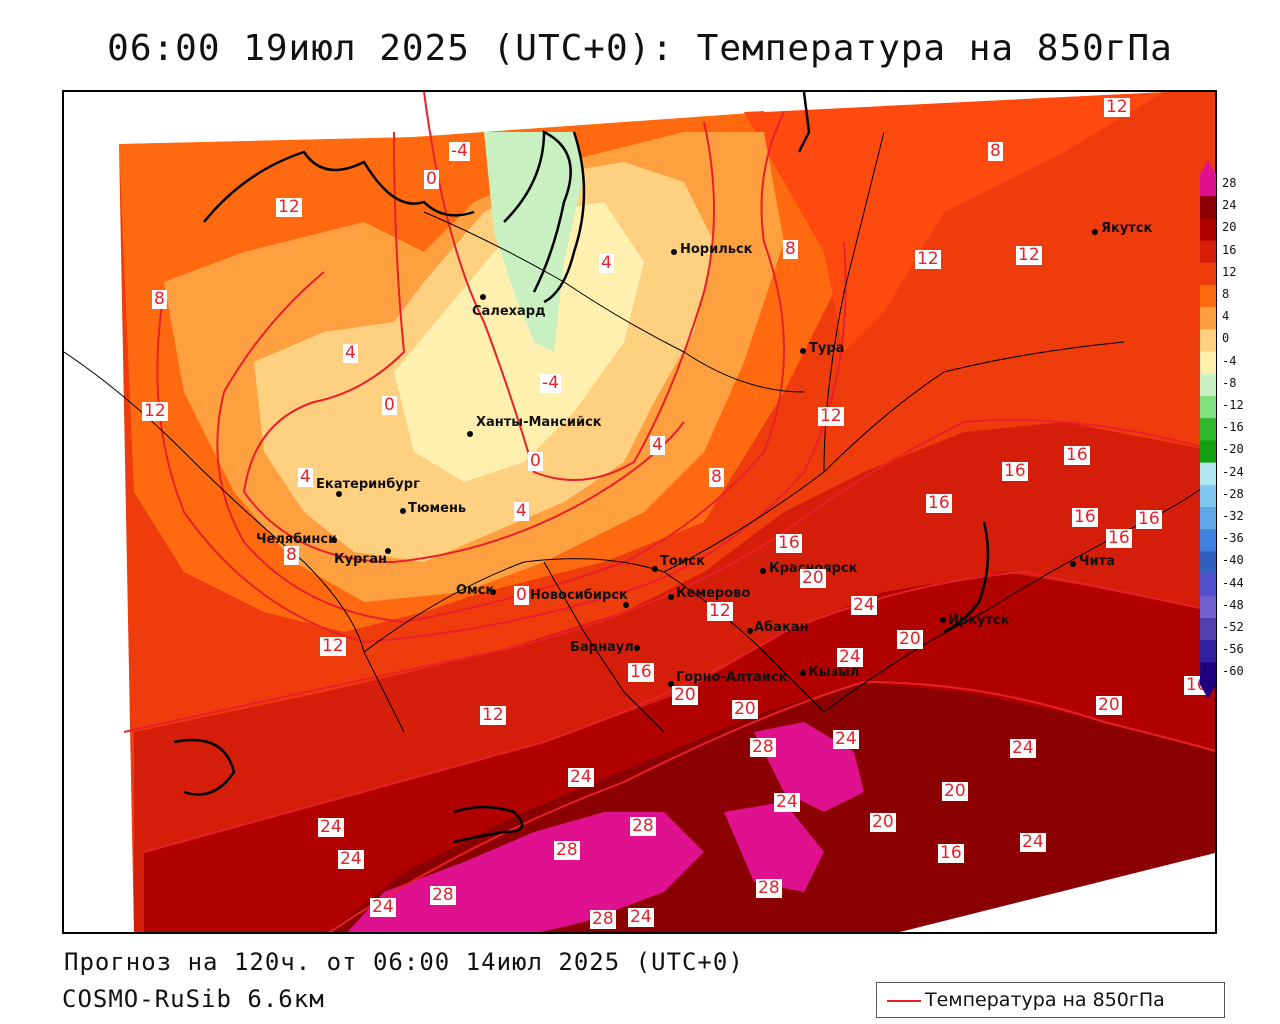 The width and height of the screenshot is (1280, 1024). I want to click on city-kyzyl: Кызыл, so click(834, 672).